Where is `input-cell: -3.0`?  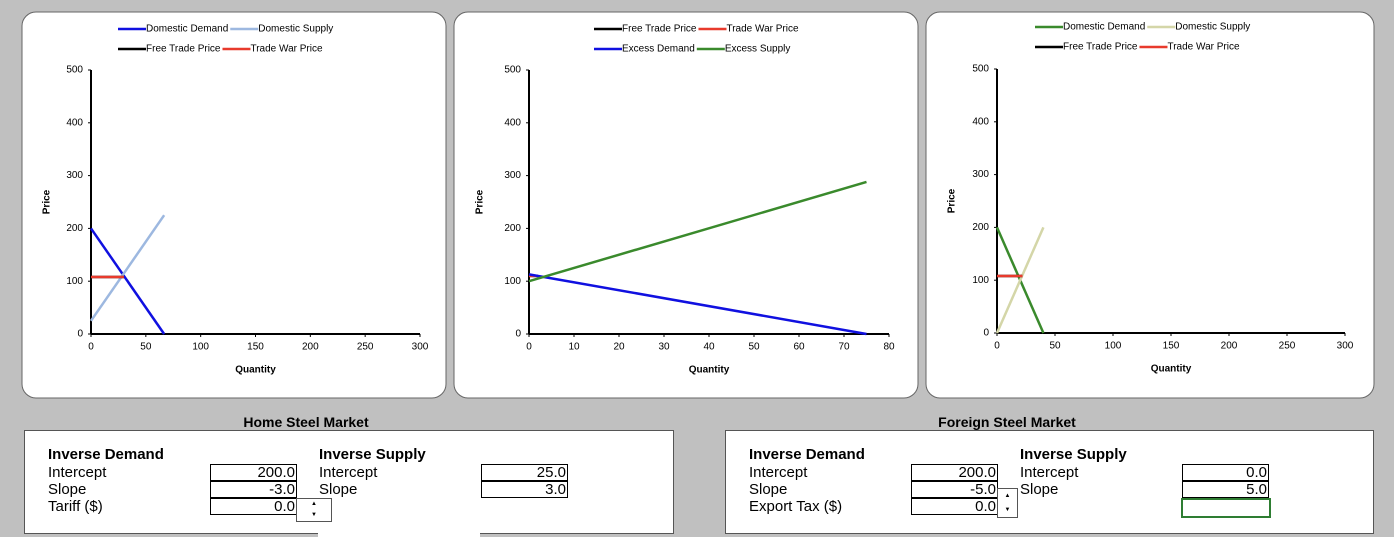 input-cell: -3.0 is located at coordinates (253, 489).